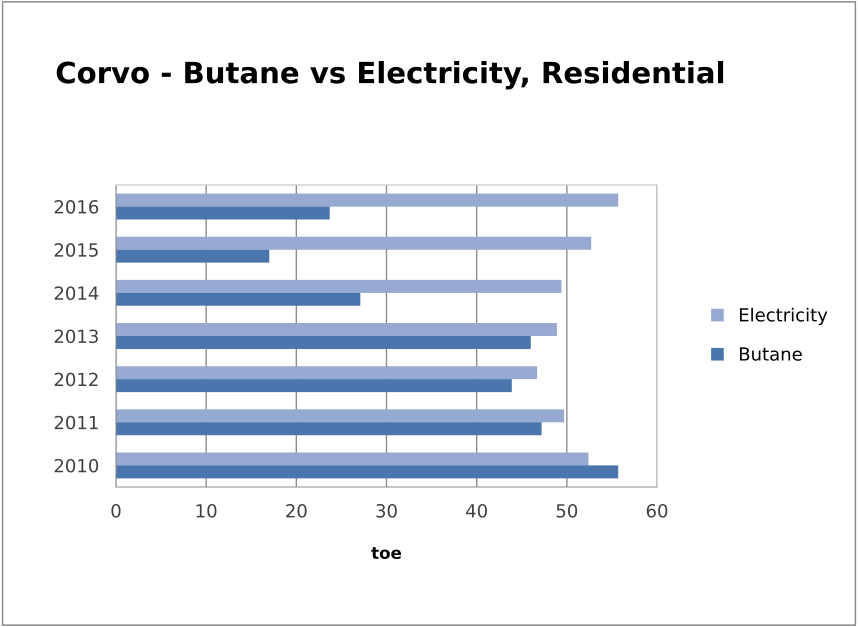 This screenshot has height=627, width=858. What do you see at coordinates (567, 511) in the screenshot?
I see `x-tick-label: 50` at bounding box center [567, 511].